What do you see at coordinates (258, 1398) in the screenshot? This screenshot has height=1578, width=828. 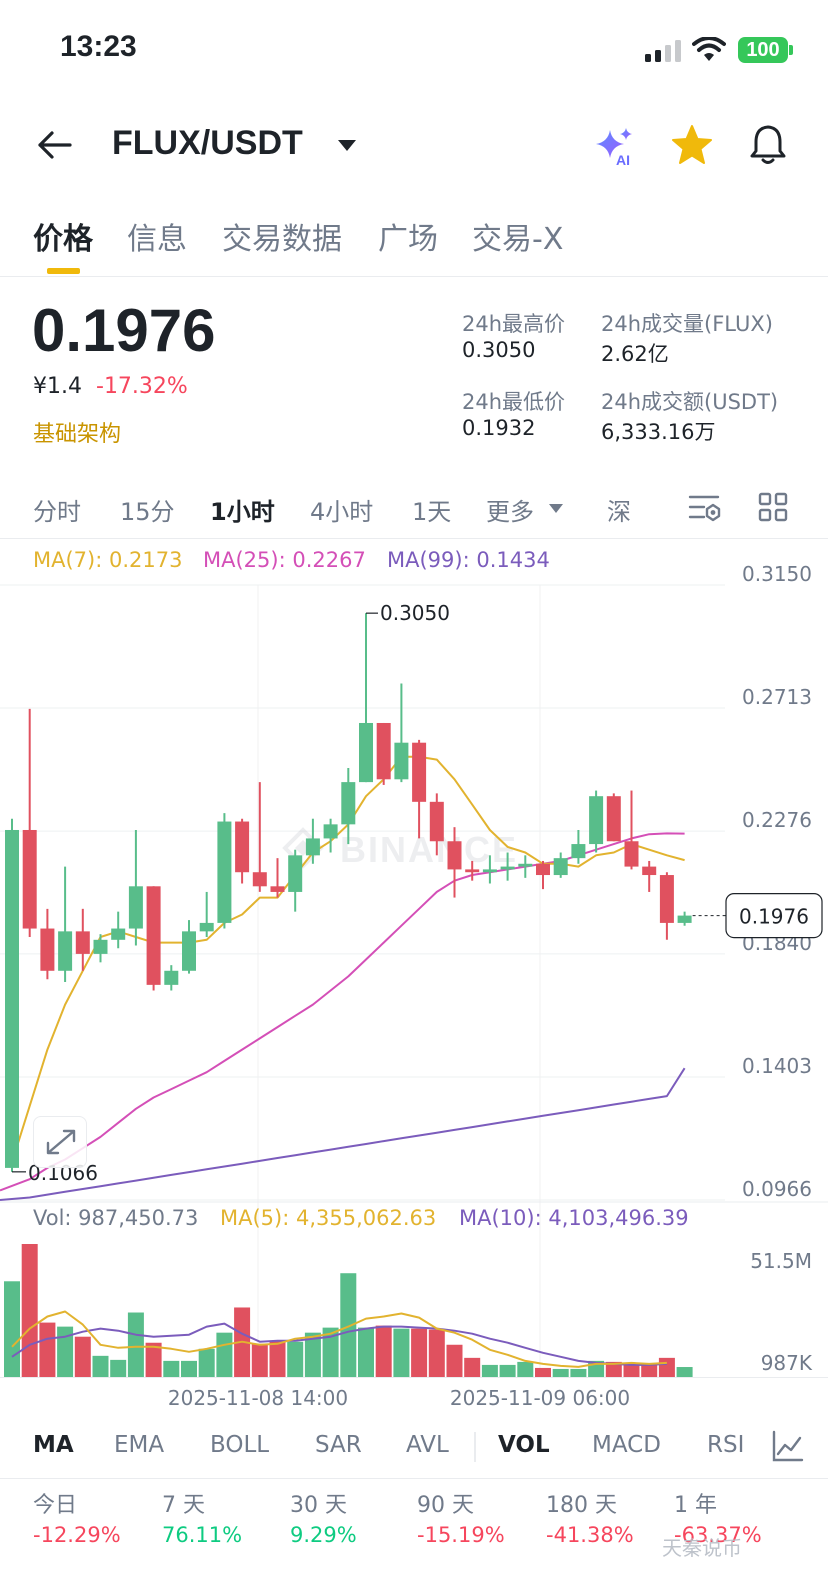 I see `x-axis-label-0: 2025-11-08 14:00` at bounding box center [258, 1398].